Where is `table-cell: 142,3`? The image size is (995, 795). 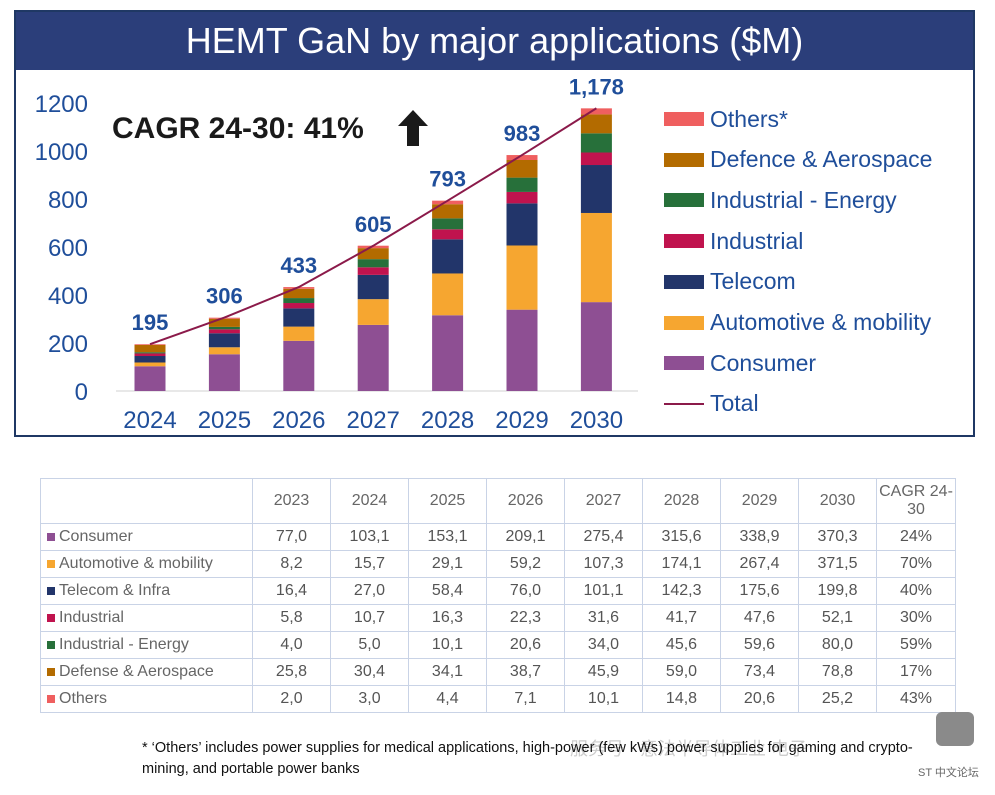
table-cell: 142,3 is located at coordinates (681, 591).